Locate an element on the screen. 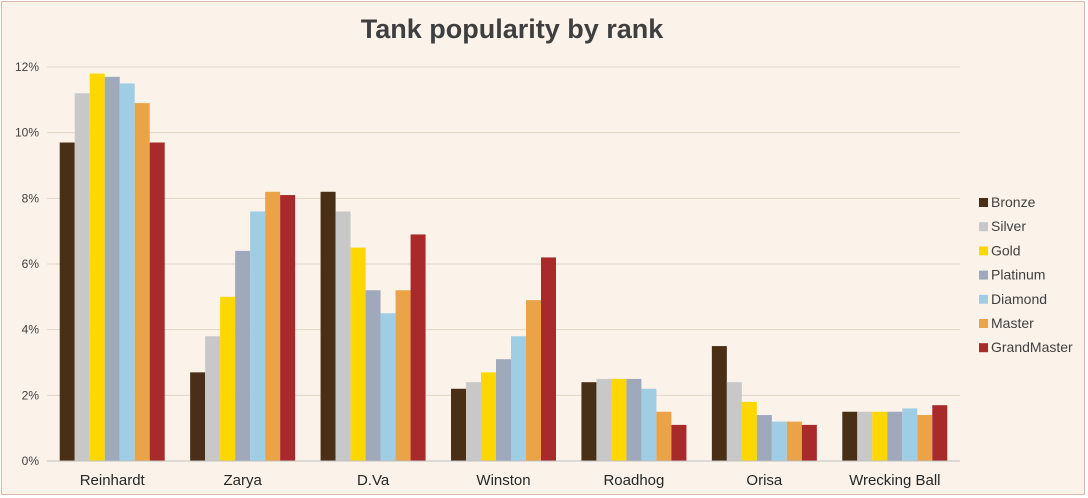  y-tick-label: 6% is located at coordinates (31, 264).